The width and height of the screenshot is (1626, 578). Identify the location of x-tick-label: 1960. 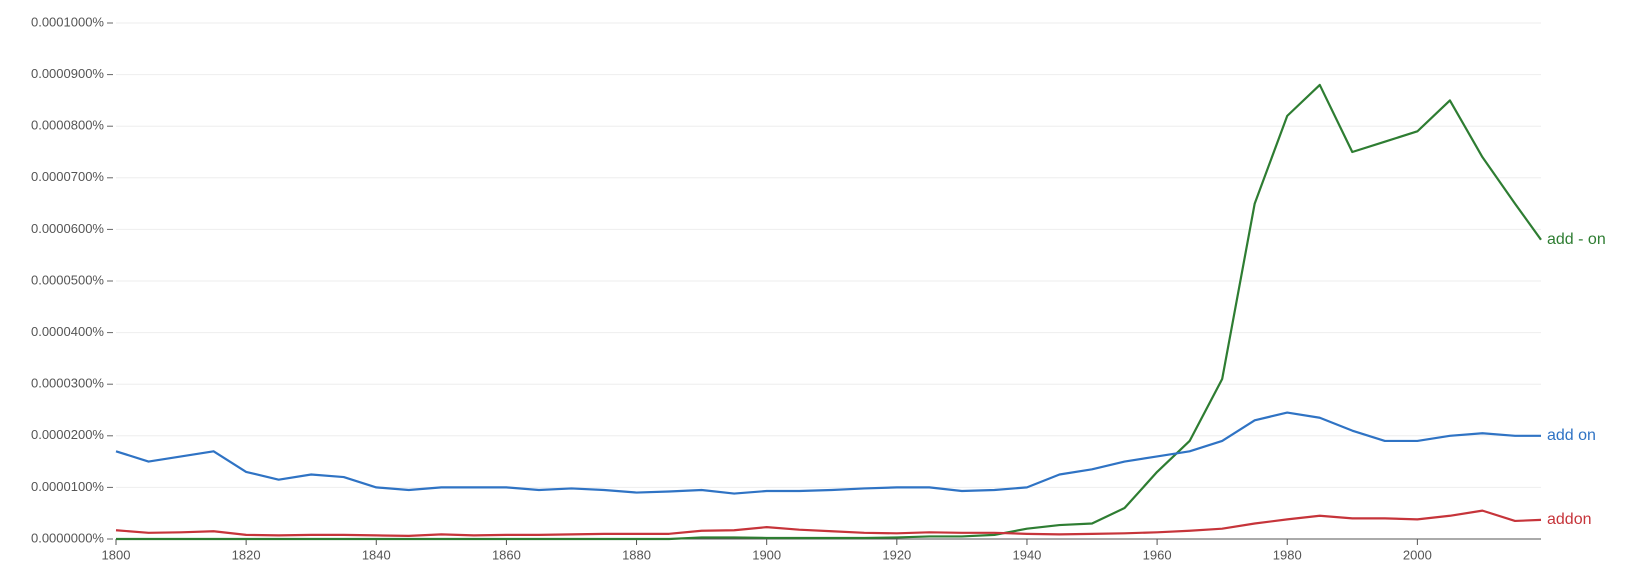
(1157, 554).